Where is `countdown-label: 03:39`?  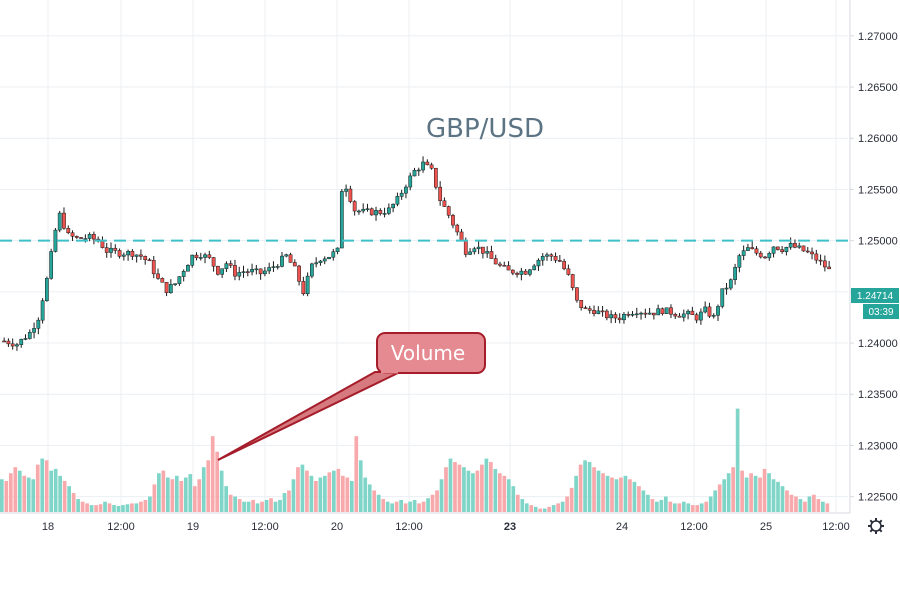 countdown-label: 03:39 is located at coordinates (880, 312).